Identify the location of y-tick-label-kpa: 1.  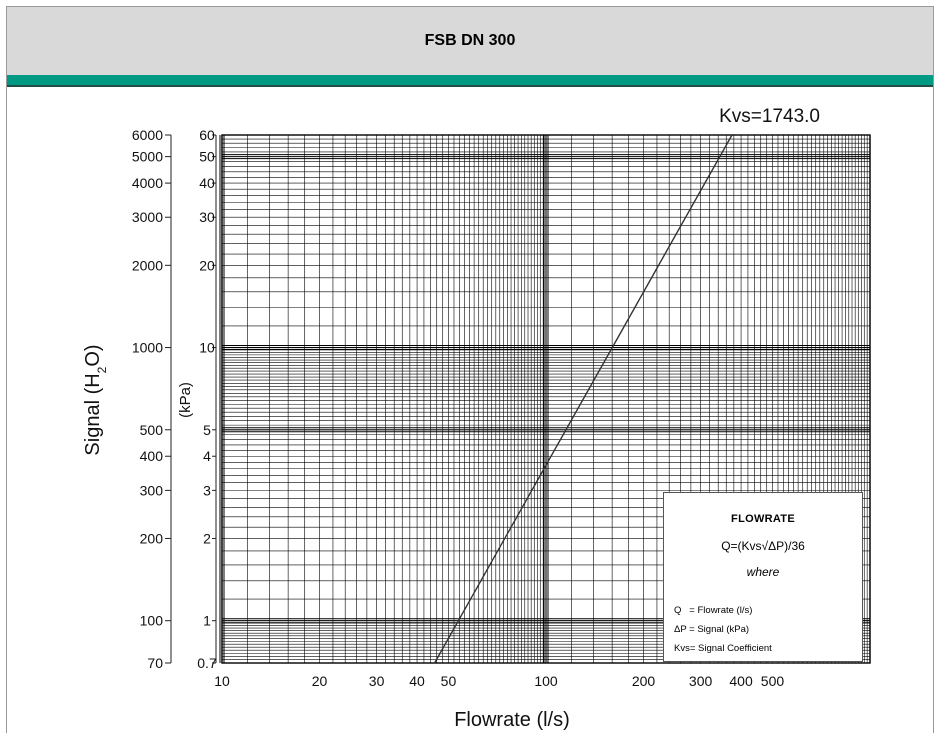
(207, 621).